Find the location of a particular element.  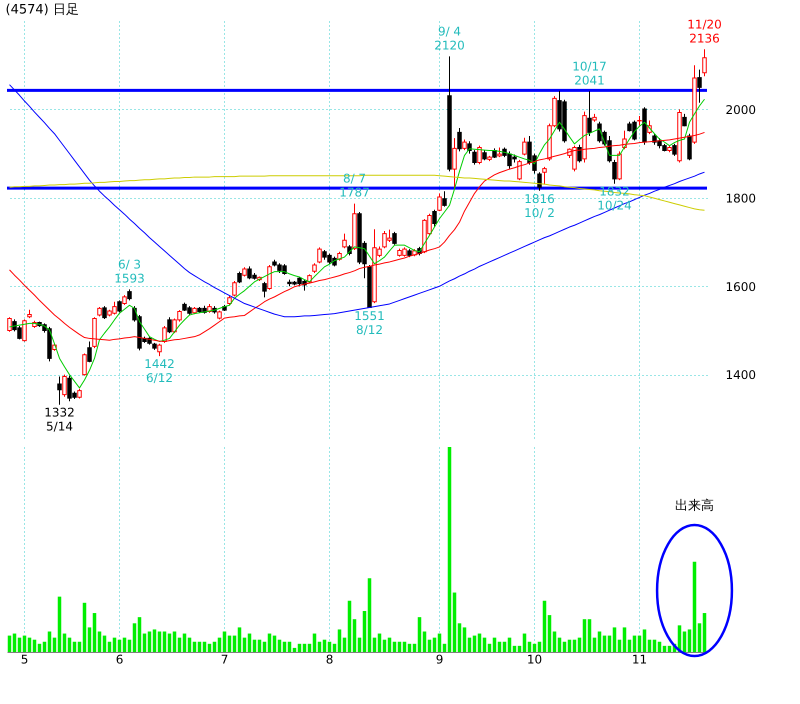

annotation: 1442 6/12 is located at coordinates (159, 371).